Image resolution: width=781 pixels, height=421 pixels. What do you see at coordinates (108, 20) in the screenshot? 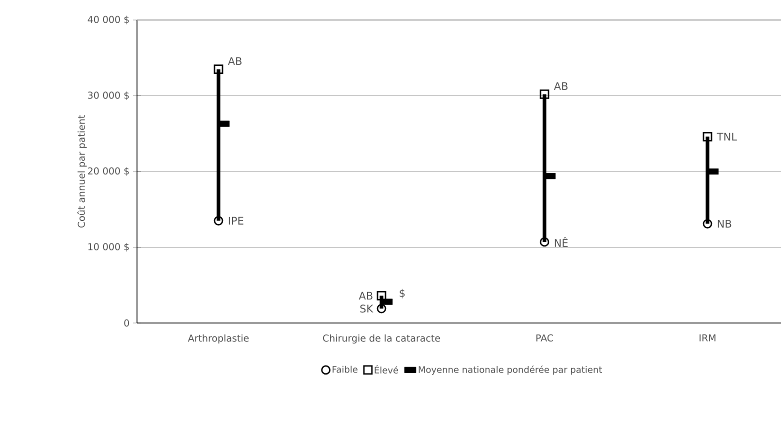
I see `y-tick-label: 40 000 $` at bounding box center [108, 20].